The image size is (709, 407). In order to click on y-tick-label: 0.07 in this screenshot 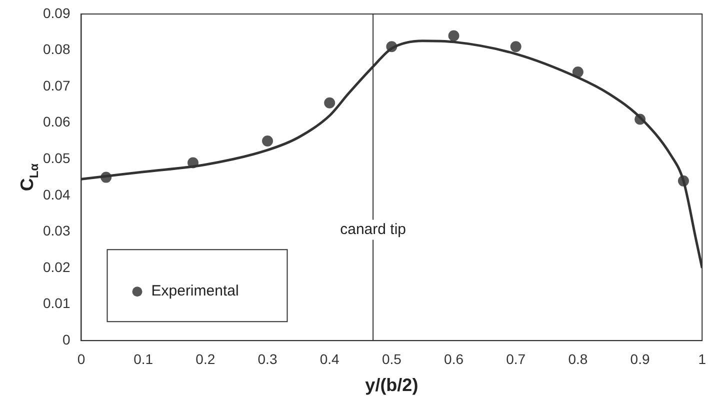, I will do `click(56, 85)`.